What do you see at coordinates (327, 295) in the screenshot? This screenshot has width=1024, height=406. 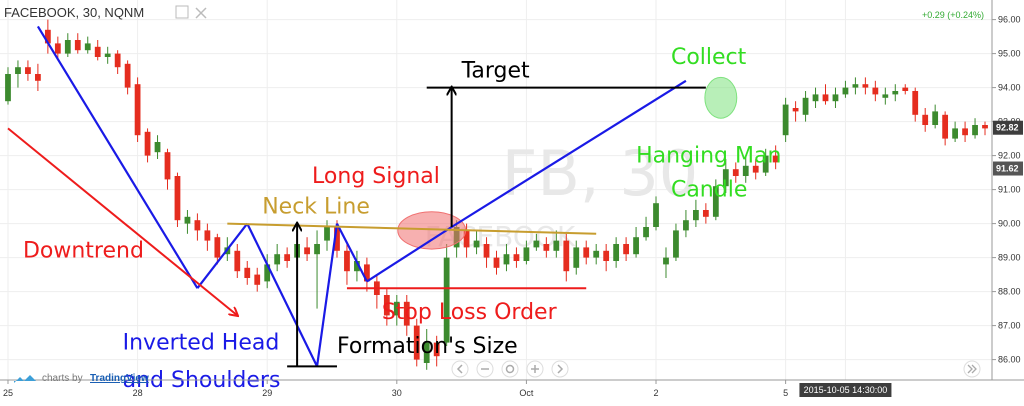 I see `head-right-leg` at bounding box center [327, 295].